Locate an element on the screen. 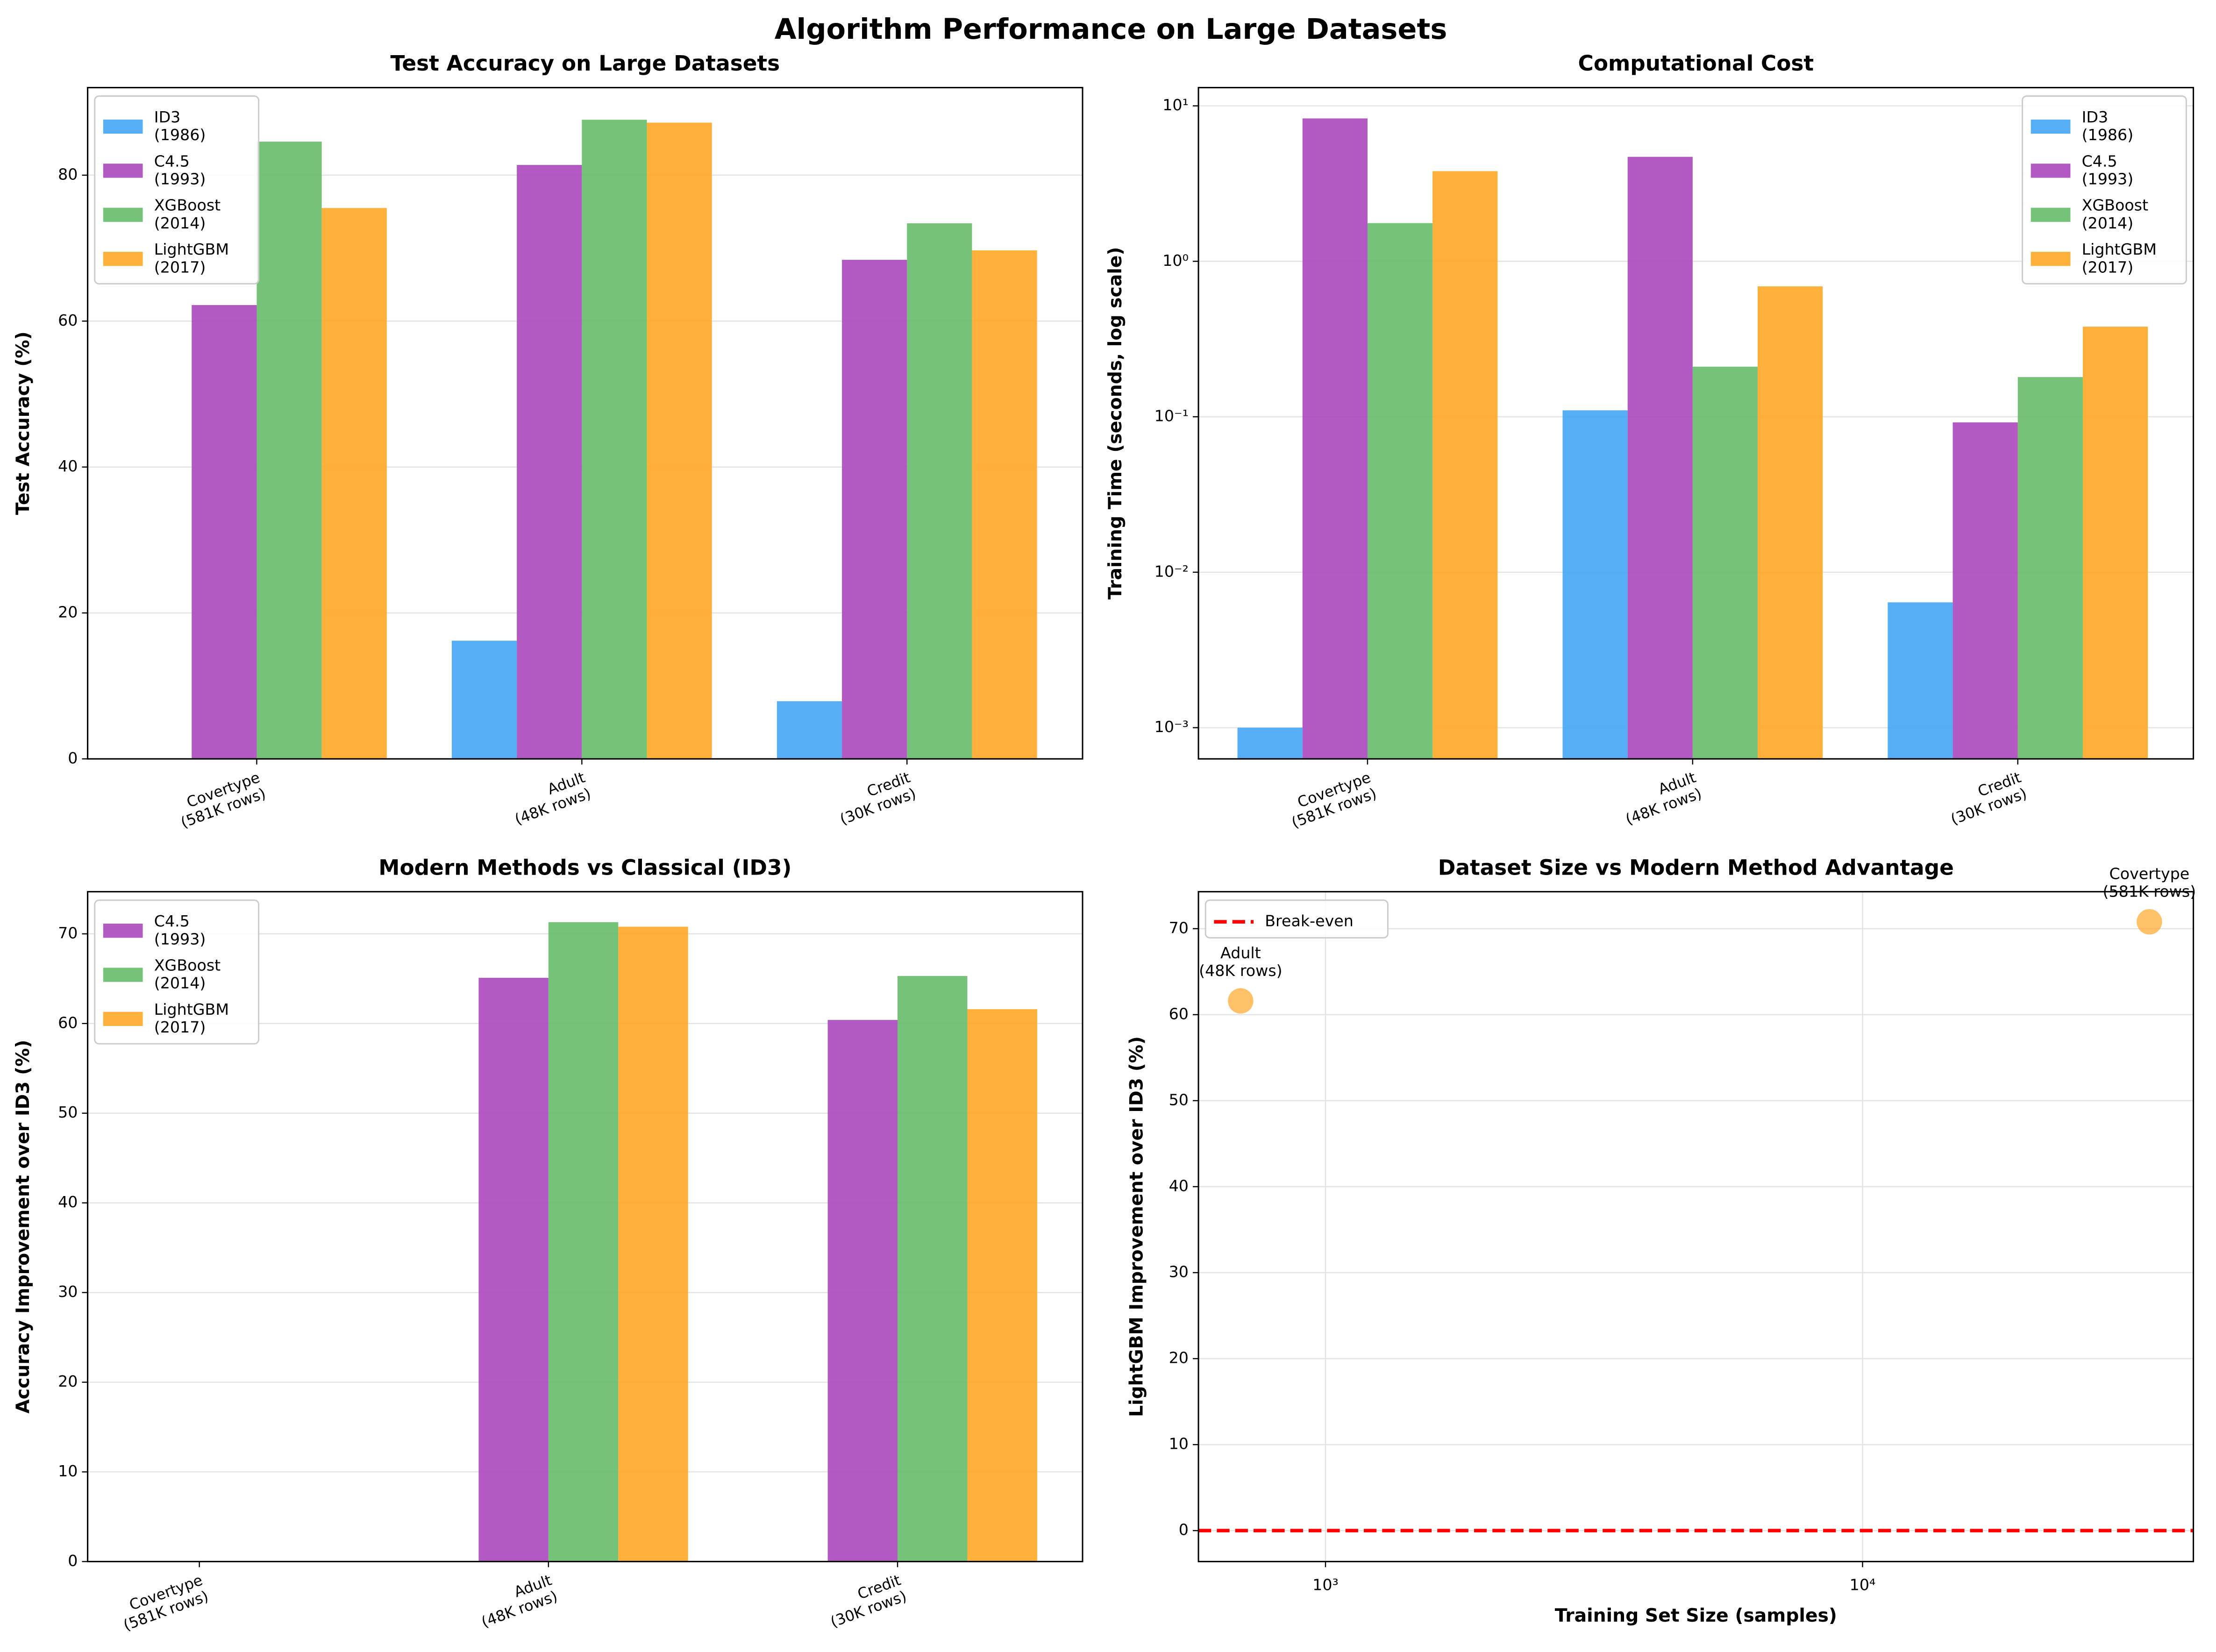 This screenshot has height=1652, width=2216. y-tick-label: 10⁰ is located at coordinates (1175, 261).